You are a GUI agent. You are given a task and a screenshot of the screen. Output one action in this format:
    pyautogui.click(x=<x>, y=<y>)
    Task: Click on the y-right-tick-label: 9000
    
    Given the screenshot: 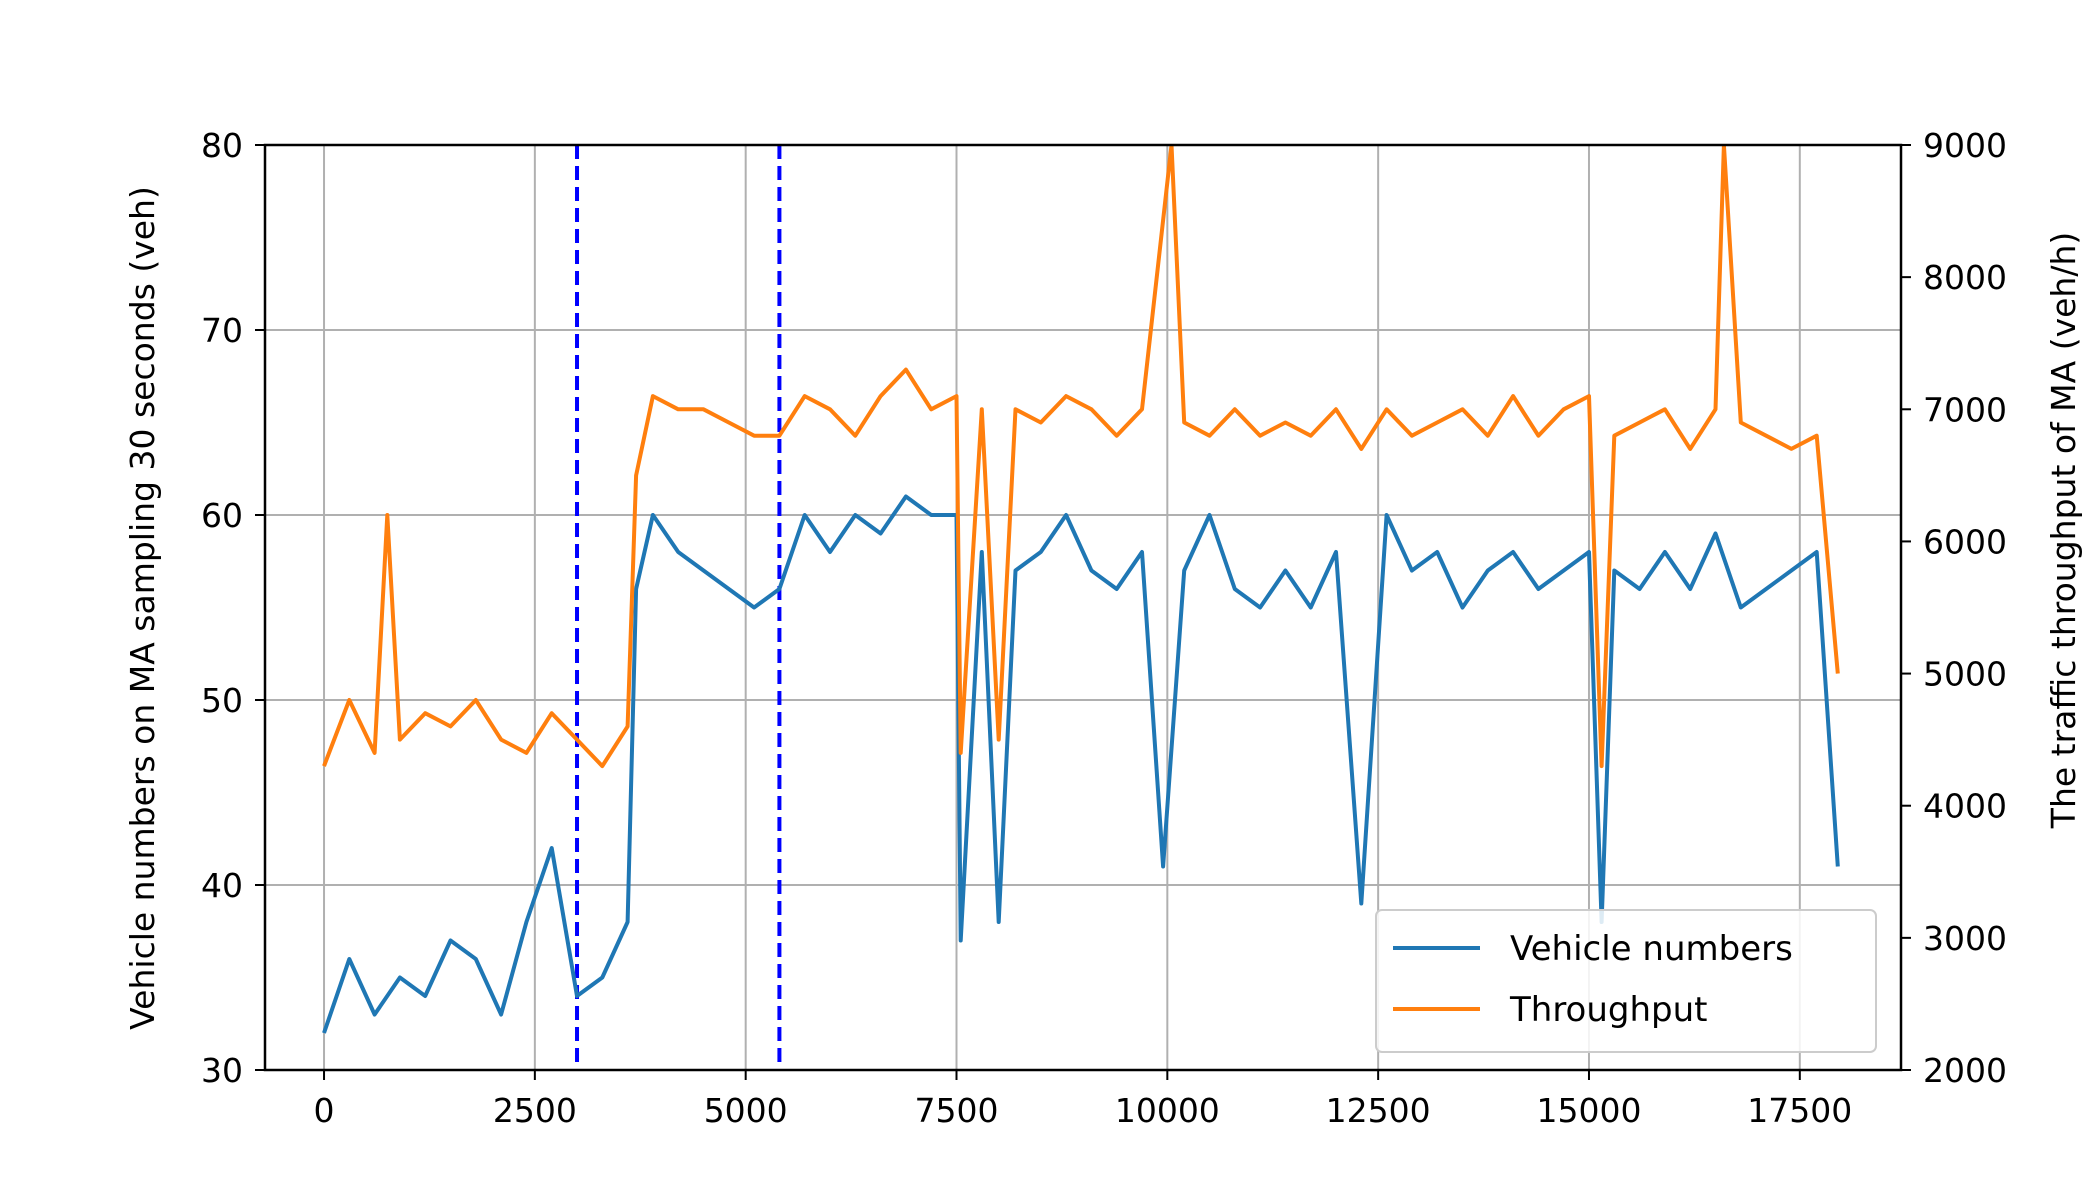 What is the action you would take?
    pyautogui.click(x=1965, y=145)
    